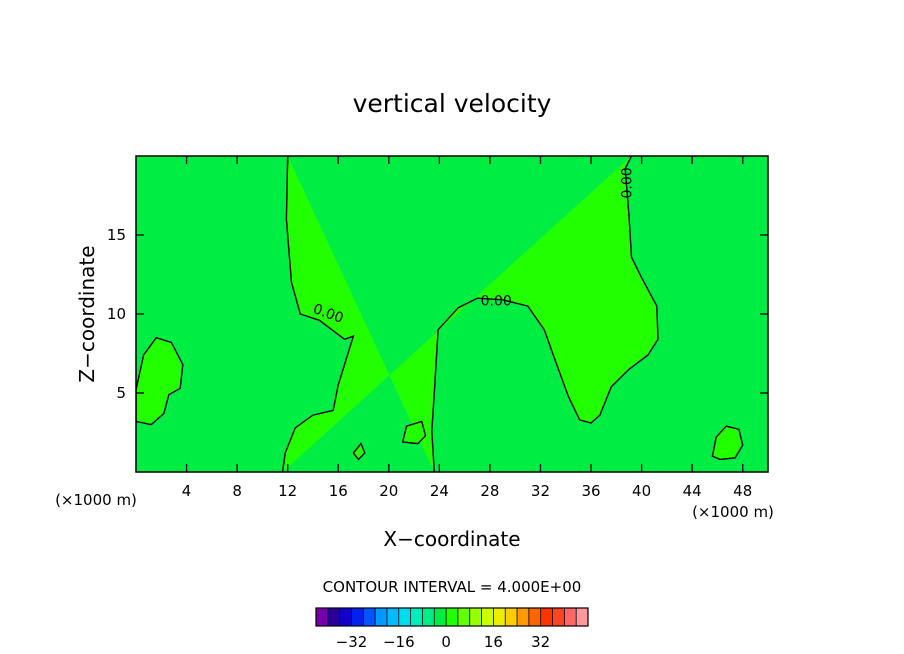  Describe the element at coordinates (121, 393) in the screenshot. I see `y-tick-label: 5` at that location.